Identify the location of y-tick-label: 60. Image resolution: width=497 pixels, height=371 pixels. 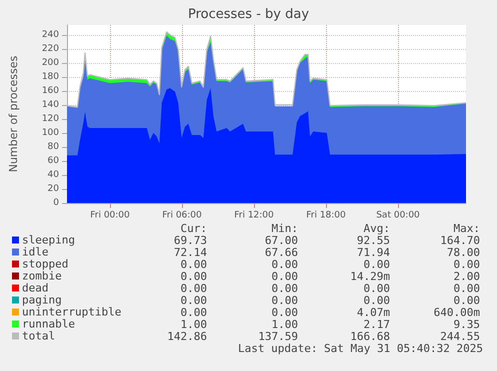
(54, 161).